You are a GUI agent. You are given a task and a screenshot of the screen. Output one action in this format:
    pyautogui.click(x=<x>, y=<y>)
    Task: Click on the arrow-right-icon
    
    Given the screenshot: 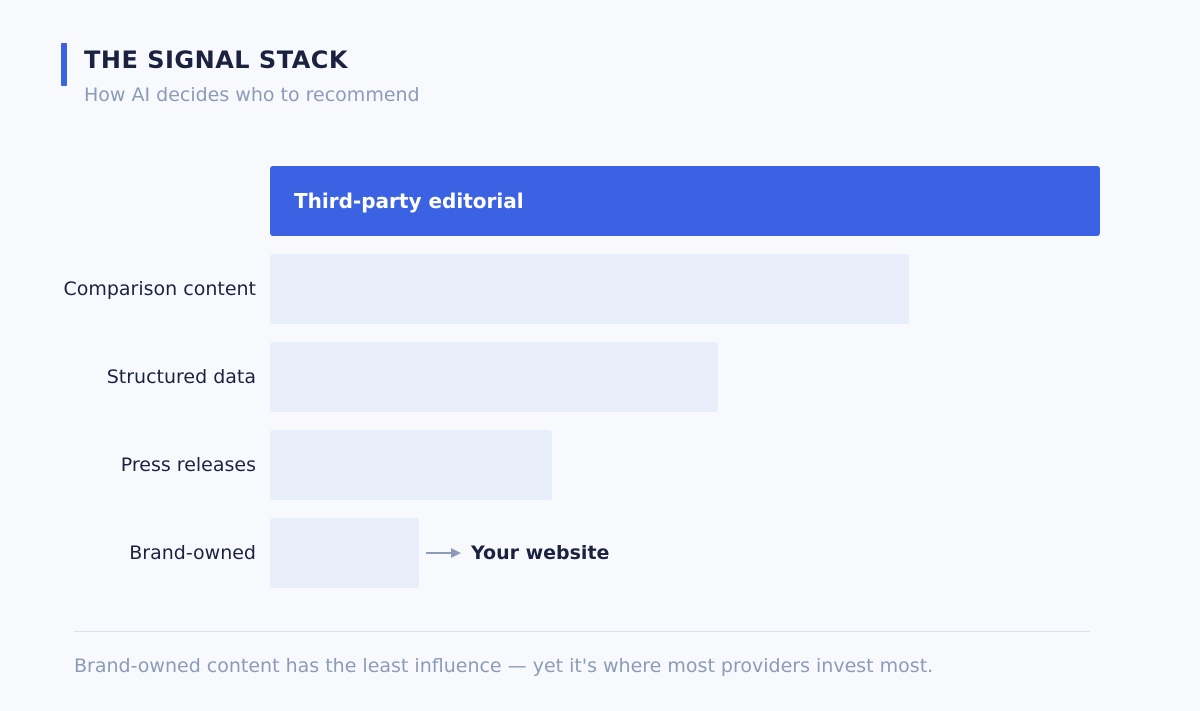 What is the action you would take?
    pyautogui.click(x=443, y=553)
    